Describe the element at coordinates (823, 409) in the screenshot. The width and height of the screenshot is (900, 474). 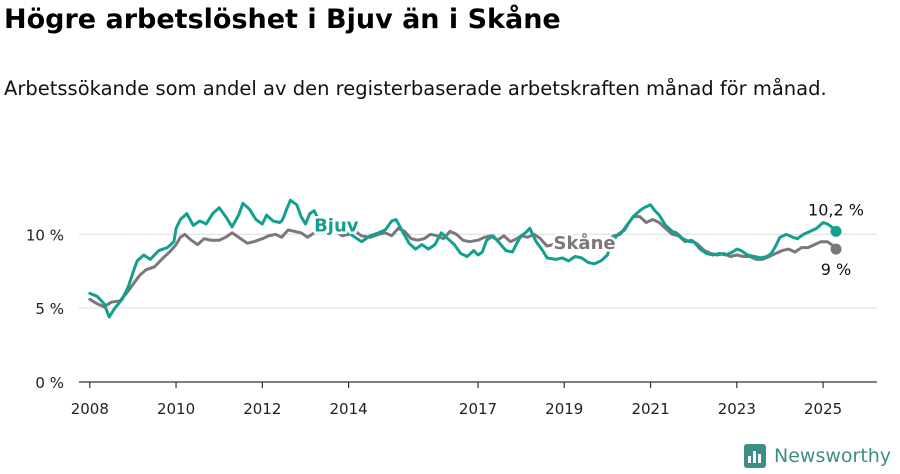
I see `x-tick-label: 2025` at that location.